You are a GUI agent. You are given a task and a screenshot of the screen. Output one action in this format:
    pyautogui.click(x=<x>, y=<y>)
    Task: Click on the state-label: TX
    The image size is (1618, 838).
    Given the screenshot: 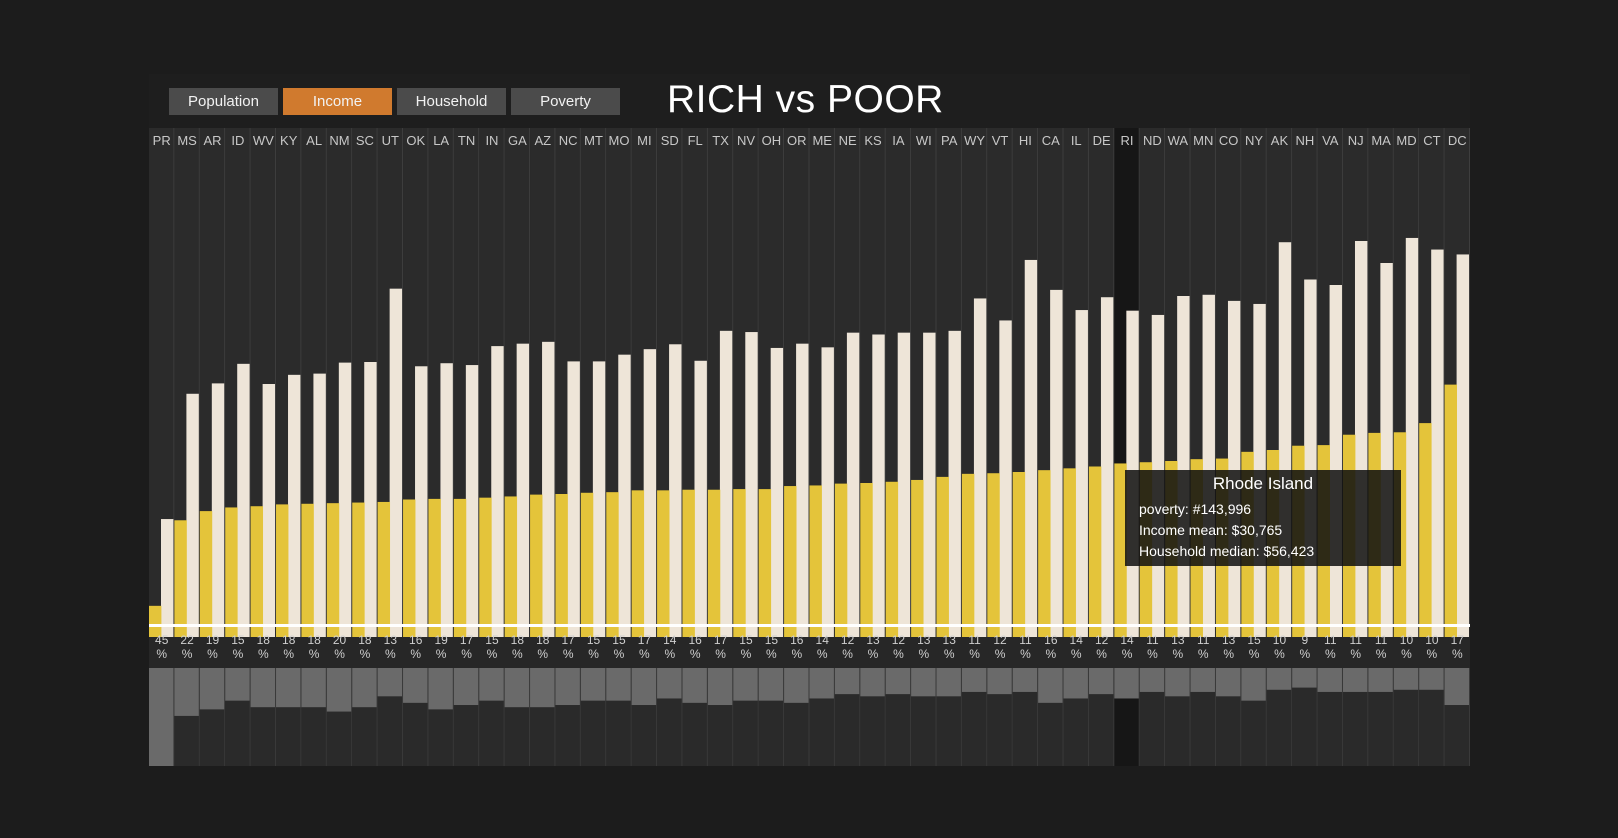 What is the action you would take?
    pyautogui.click(x=720, y=140)
    